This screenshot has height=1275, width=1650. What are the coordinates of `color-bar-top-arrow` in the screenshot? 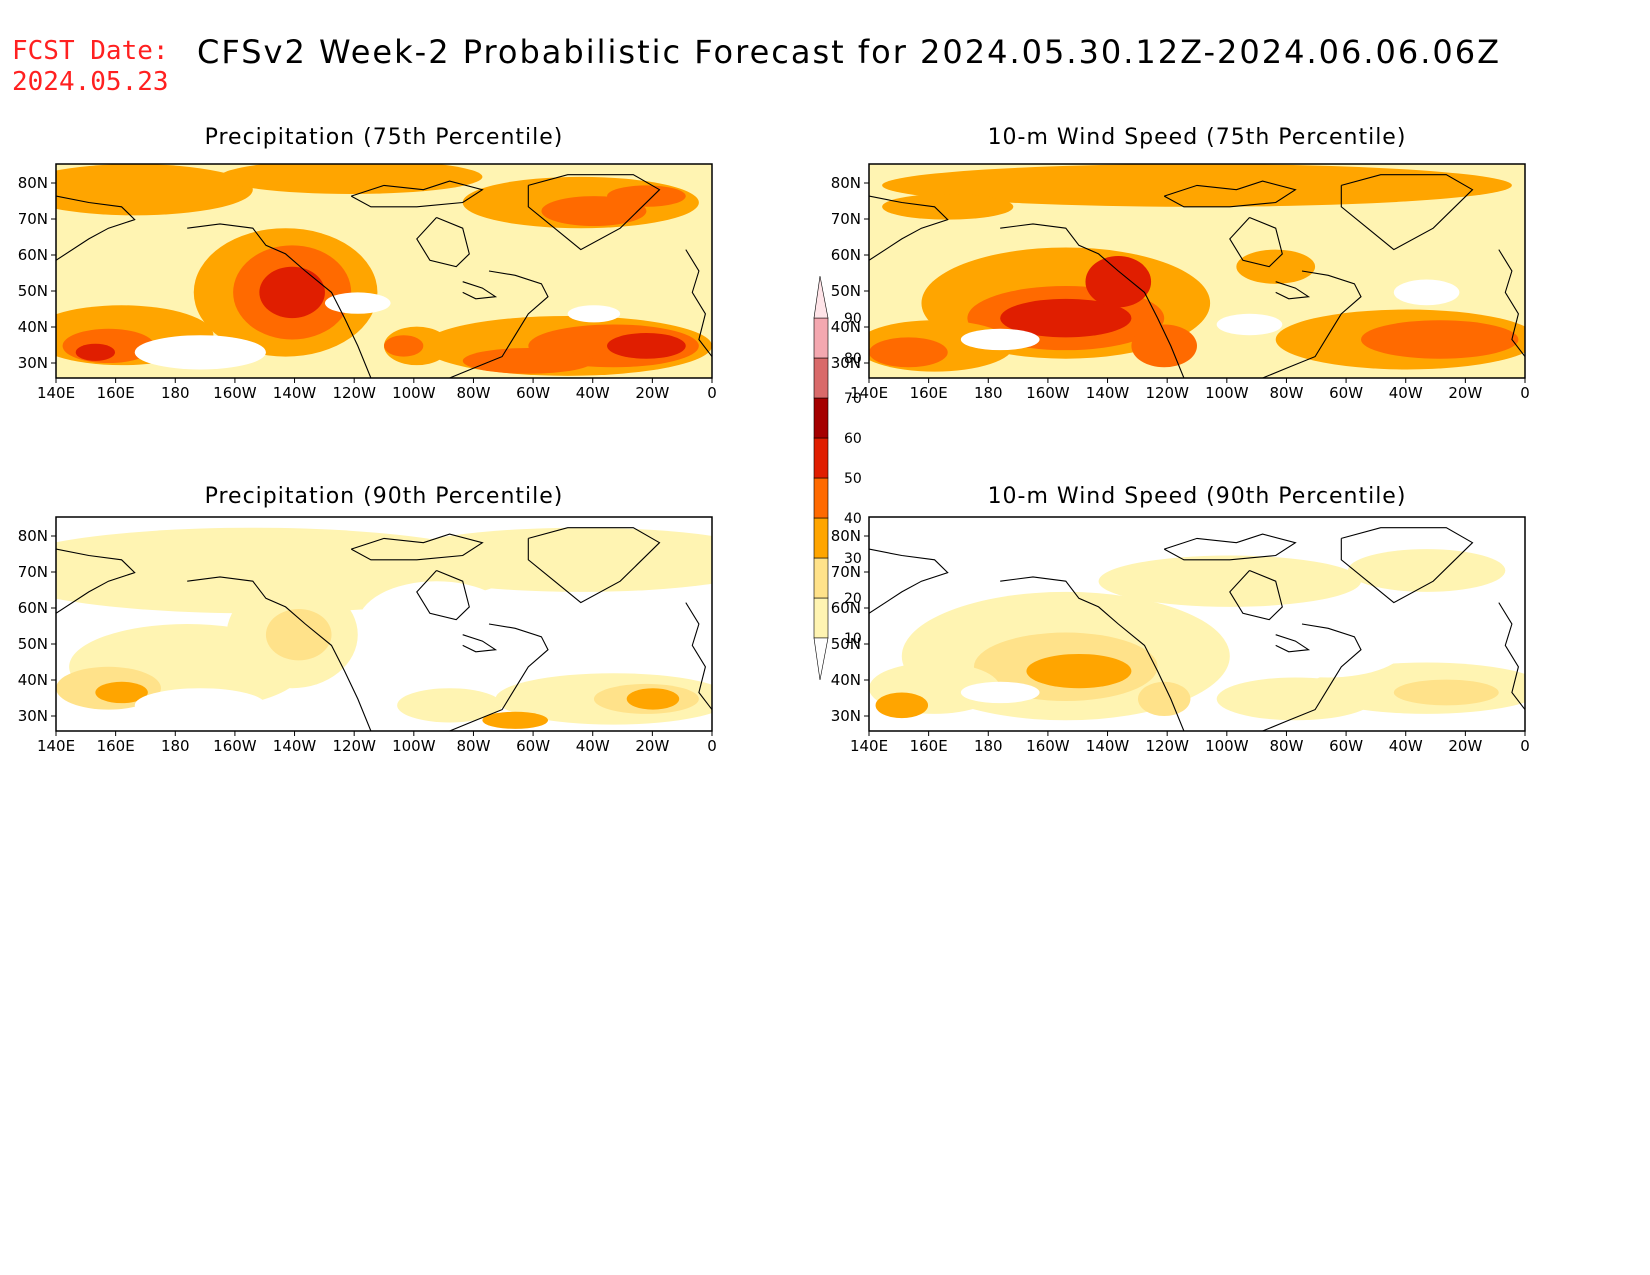 It's located at (821, 297).